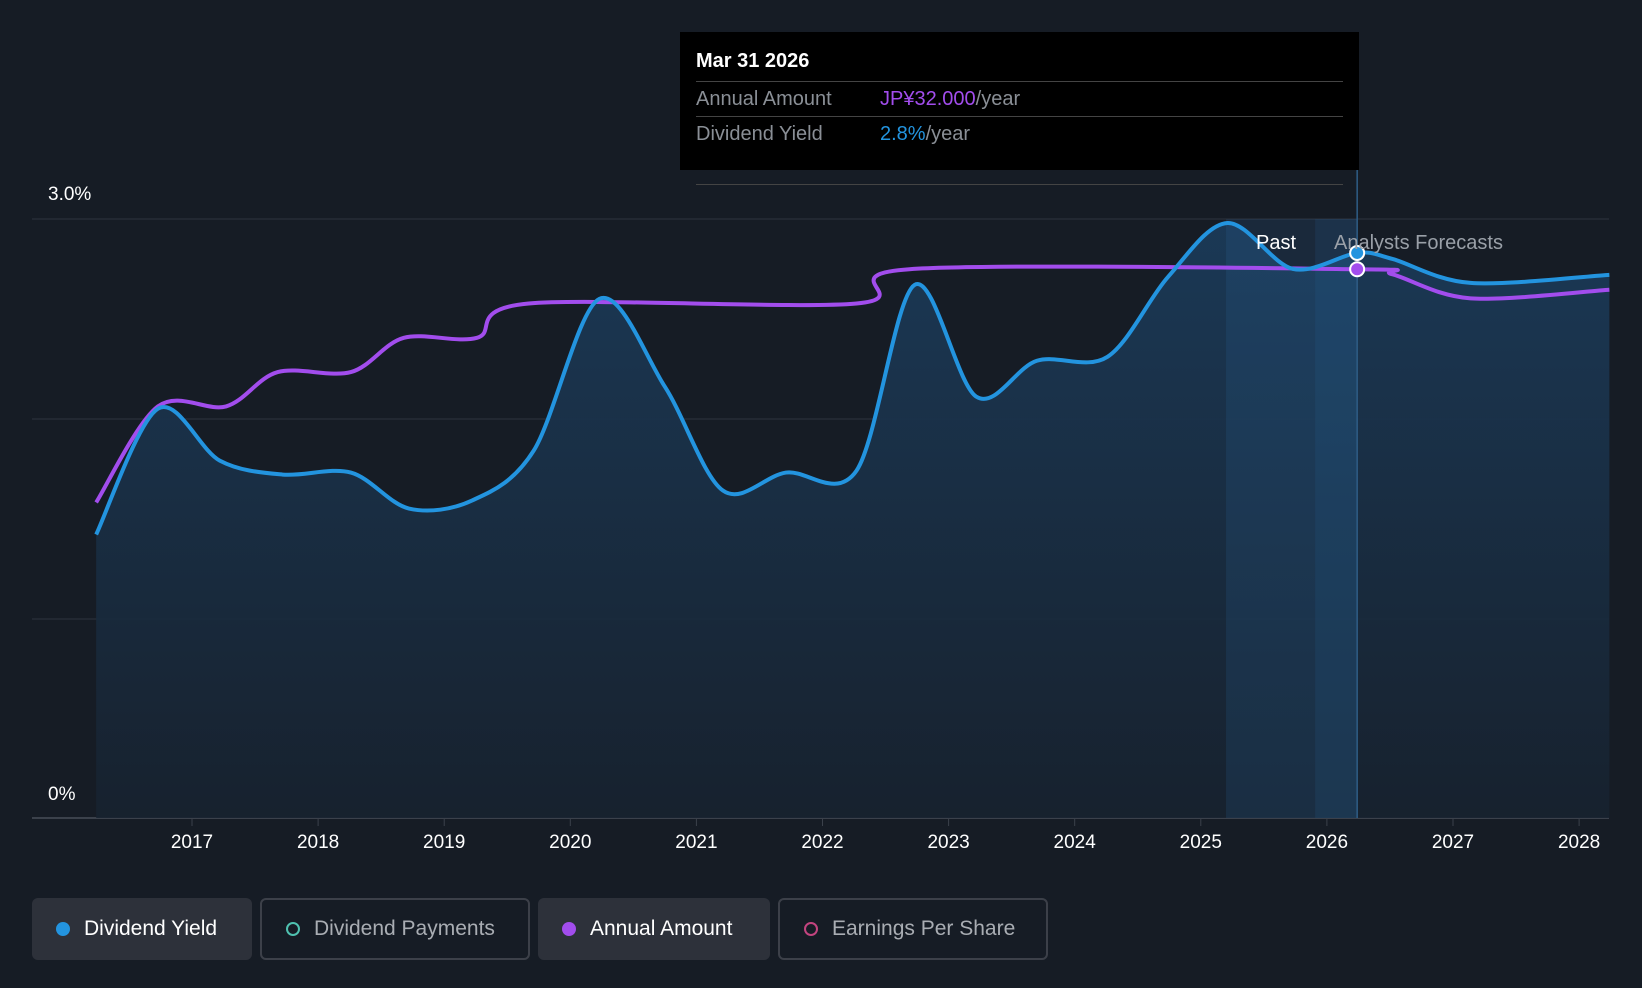  I want to click on y-tick-label: 0%, so click(62, 794).